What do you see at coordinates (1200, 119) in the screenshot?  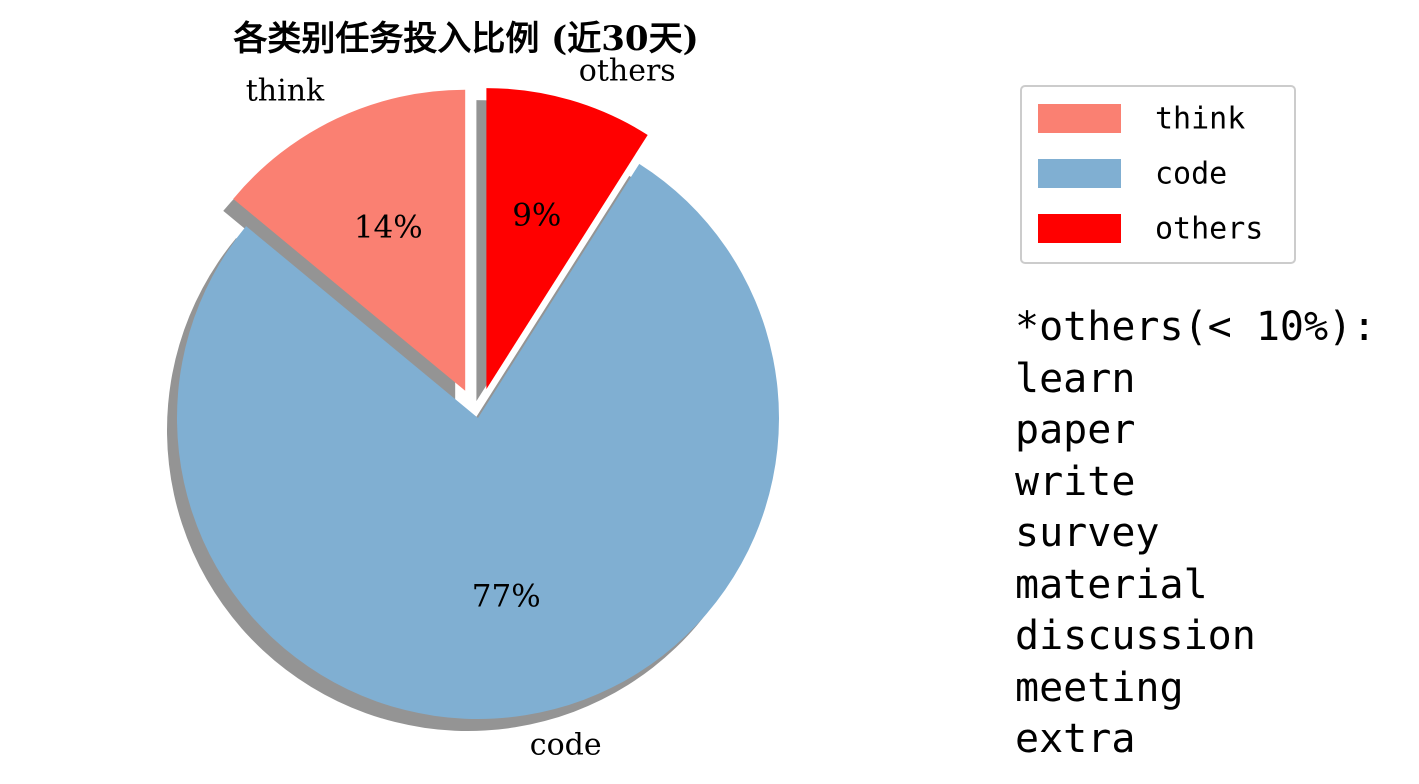 I see `legend-label-think: think` at bounding box center [1200, 119].